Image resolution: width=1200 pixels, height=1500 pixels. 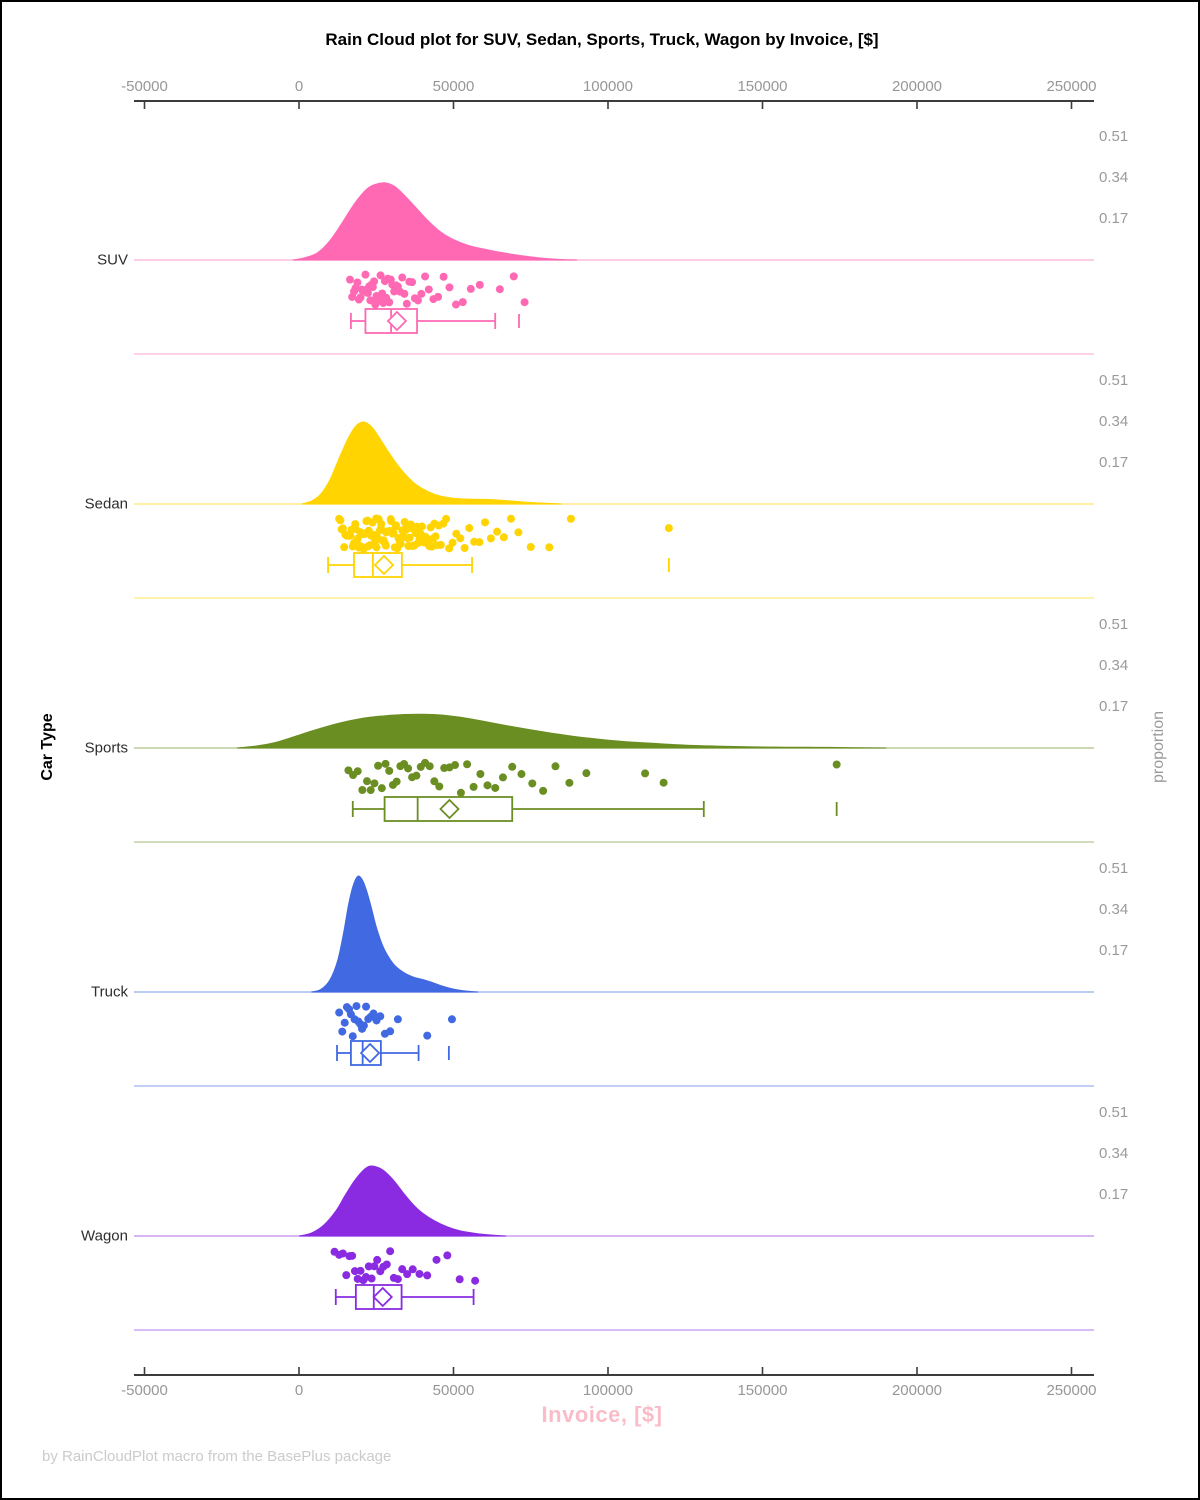 I want to click on x-tick-label: 150000, so click(x=762, y=86).